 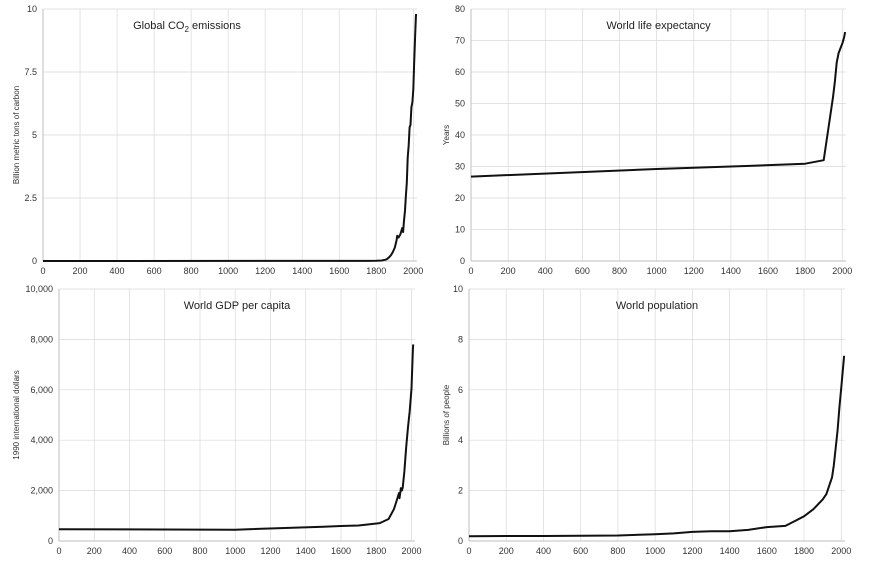 What do you see at coordinates (460, 440) in the screenshot?
I see `y-tick-label: 4` at bounding box center [460, 440].